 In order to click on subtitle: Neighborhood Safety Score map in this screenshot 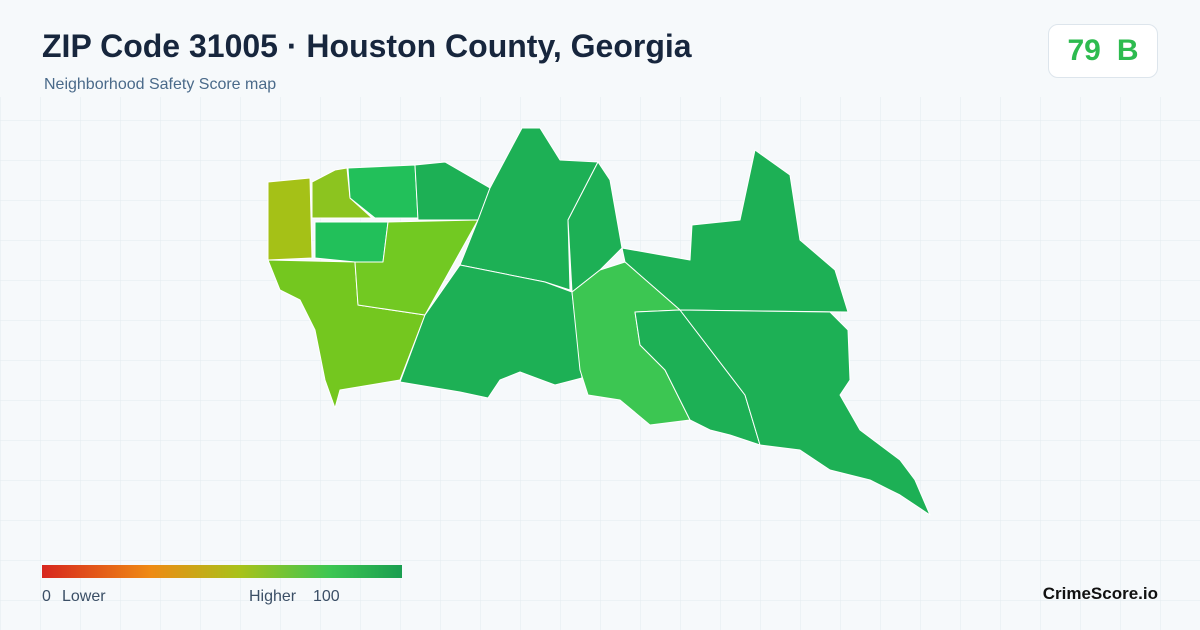, I will do `click(160, 84)`.